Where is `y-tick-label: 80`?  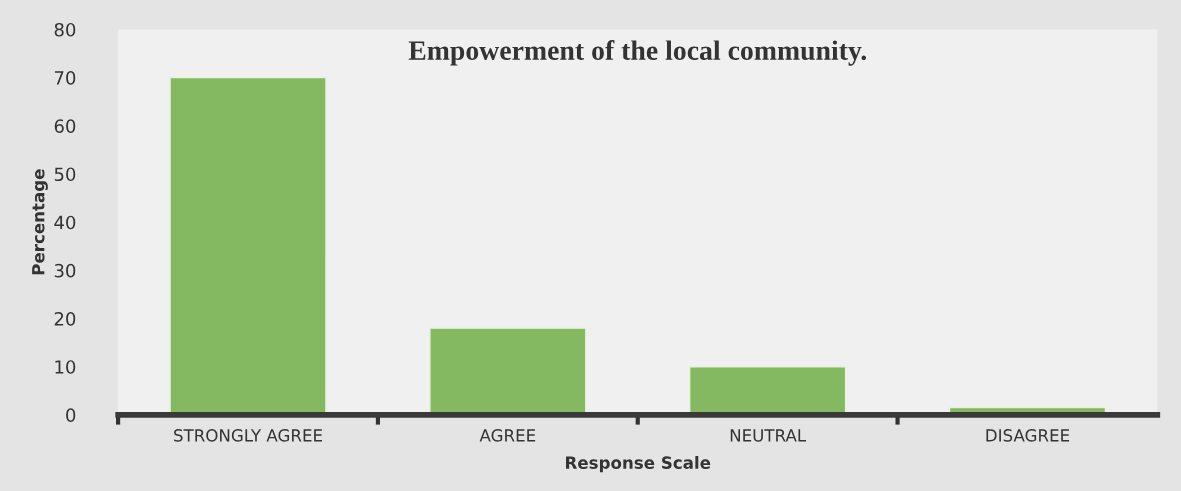
y-tick-label: 80 is located at coordinates (65, 29).